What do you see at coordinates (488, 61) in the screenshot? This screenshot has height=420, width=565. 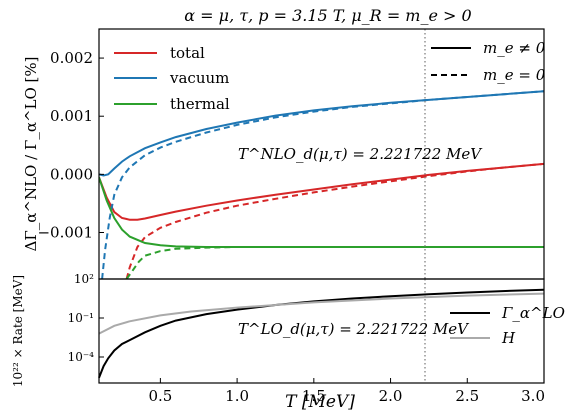 I see `top-legend-mass: m_e ≠ 0 m_e = 0` at bounding box center [488, 61].